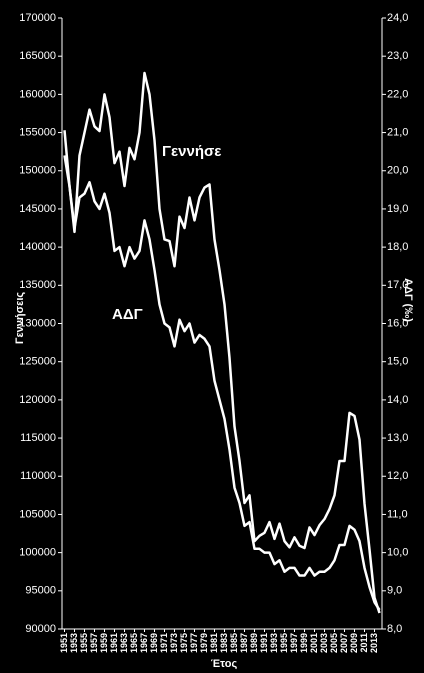  I want to click on y2-tick-label: 24,0, so click(397, 18).